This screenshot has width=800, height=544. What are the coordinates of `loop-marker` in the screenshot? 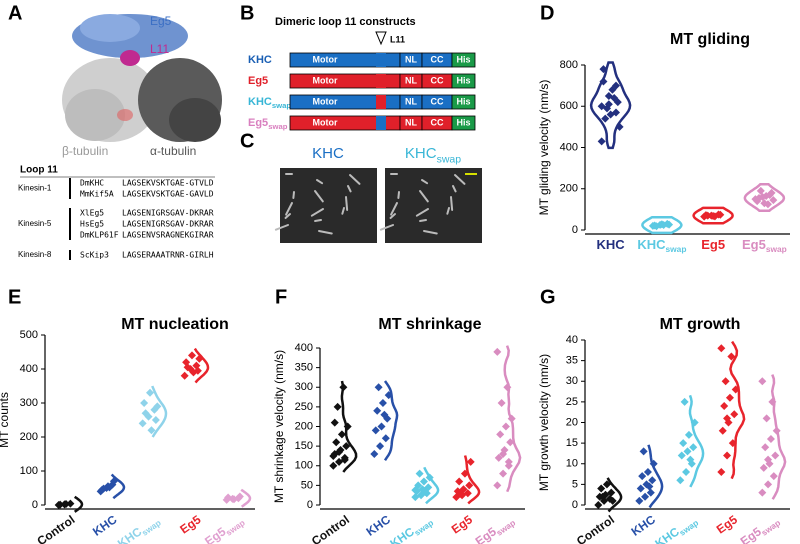 It's located at (381, 38).